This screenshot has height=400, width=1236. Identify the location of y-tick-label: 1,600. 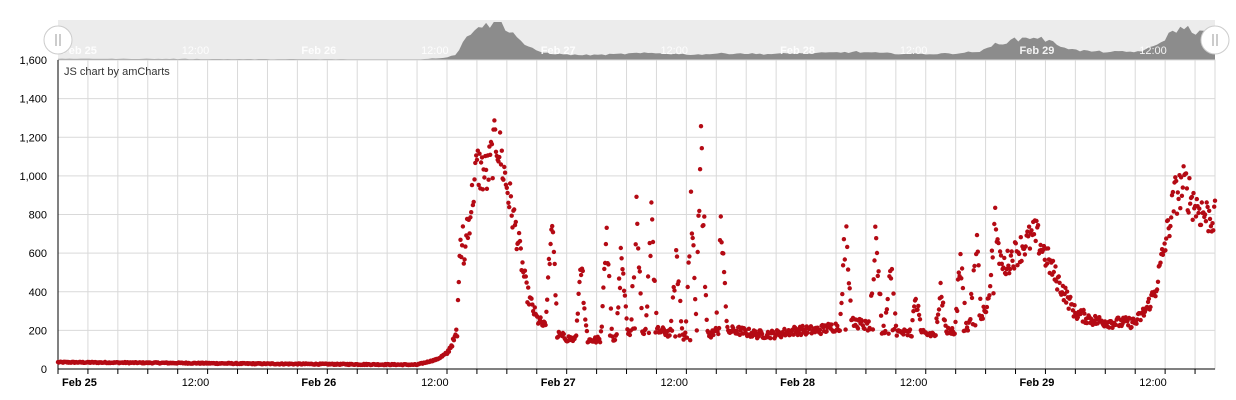
(33, 61).